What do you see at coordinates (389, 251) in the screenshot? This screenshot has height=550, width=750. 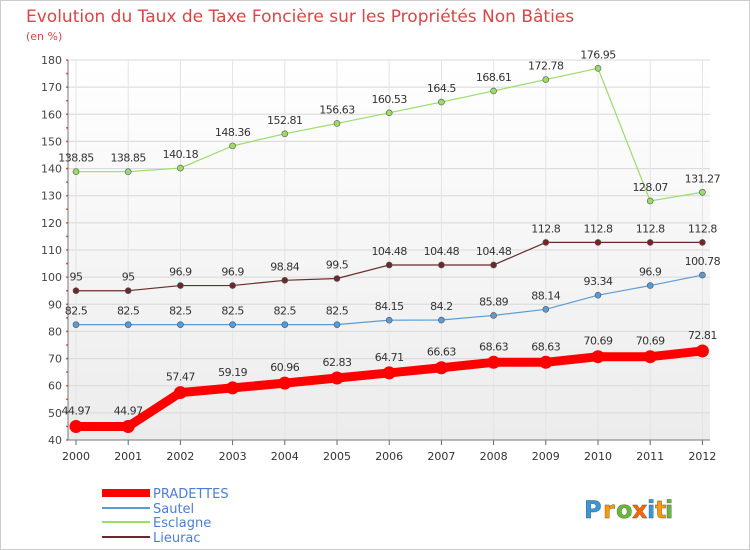 I see `data-label: 104.48` at bounding box center [389, 251].